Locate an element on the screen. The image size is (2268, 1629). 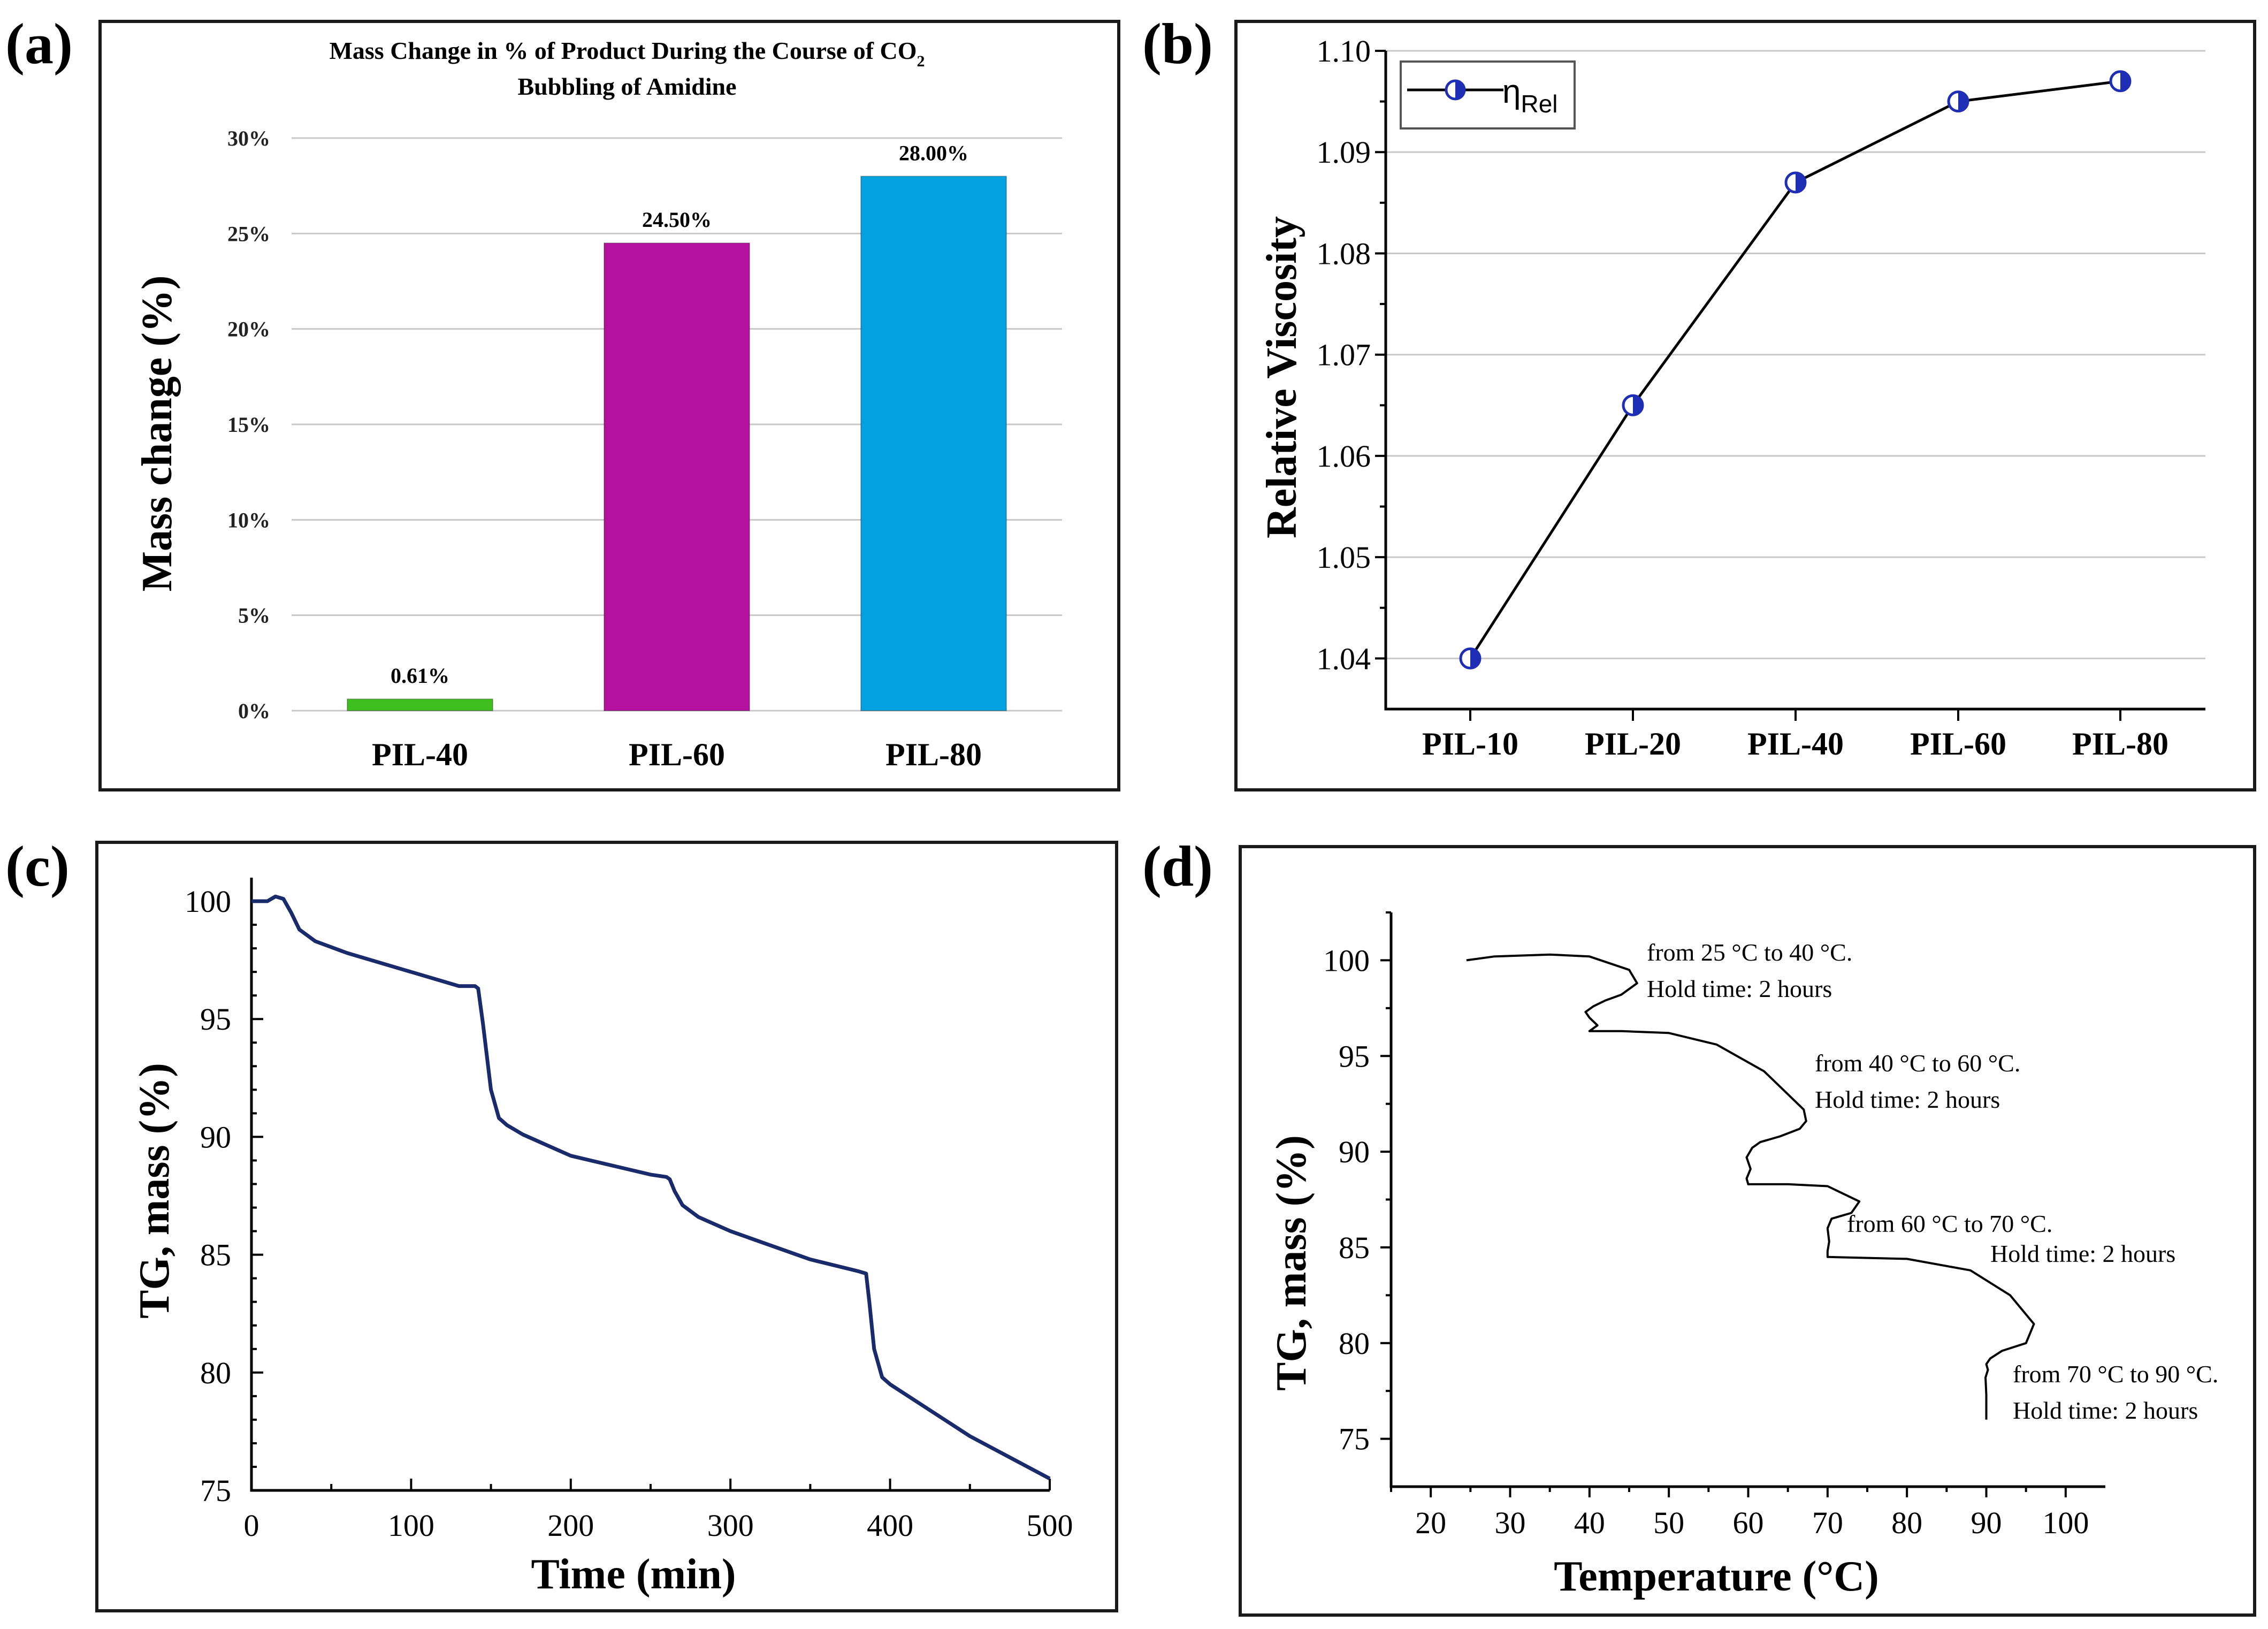
chart-a-category-label: PIL-80 is located at coordinates (933, 754).